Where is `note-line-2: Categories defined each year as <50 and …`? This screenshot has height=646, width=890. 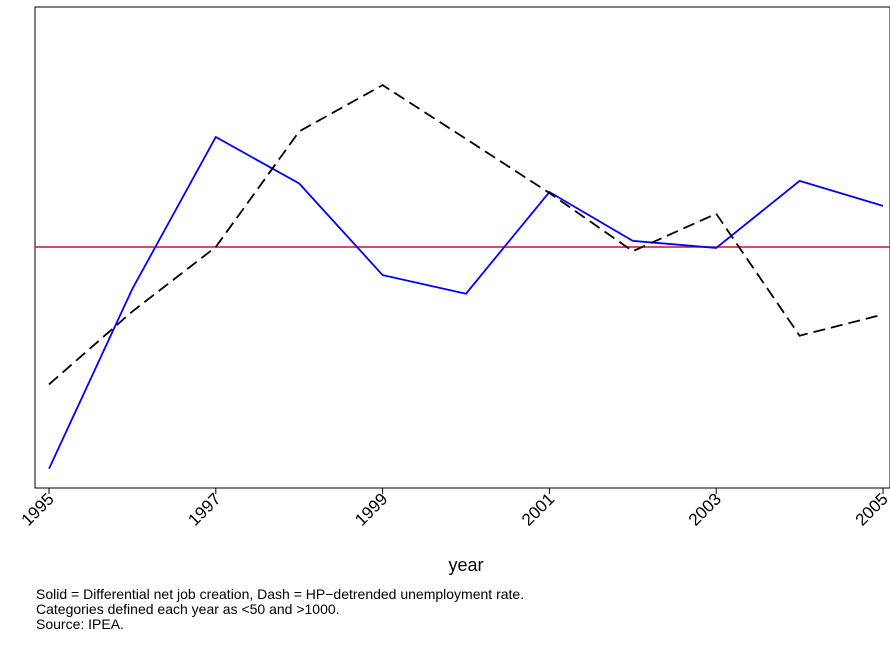 note-line-2: Categories defined each year as <50 and … is located at coordinates (188, 609).